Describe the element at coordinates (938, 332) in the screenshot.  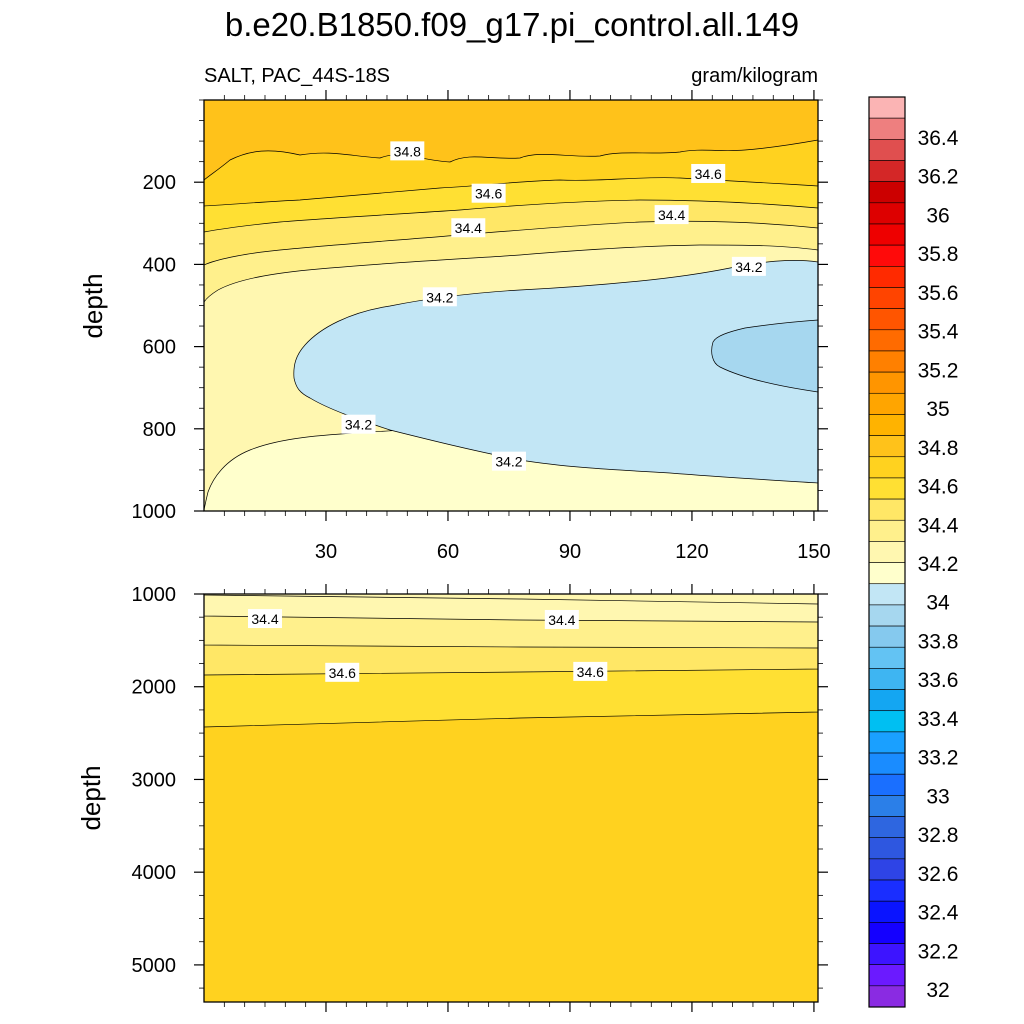
I see `colorbar-label: 35.4` at that location.